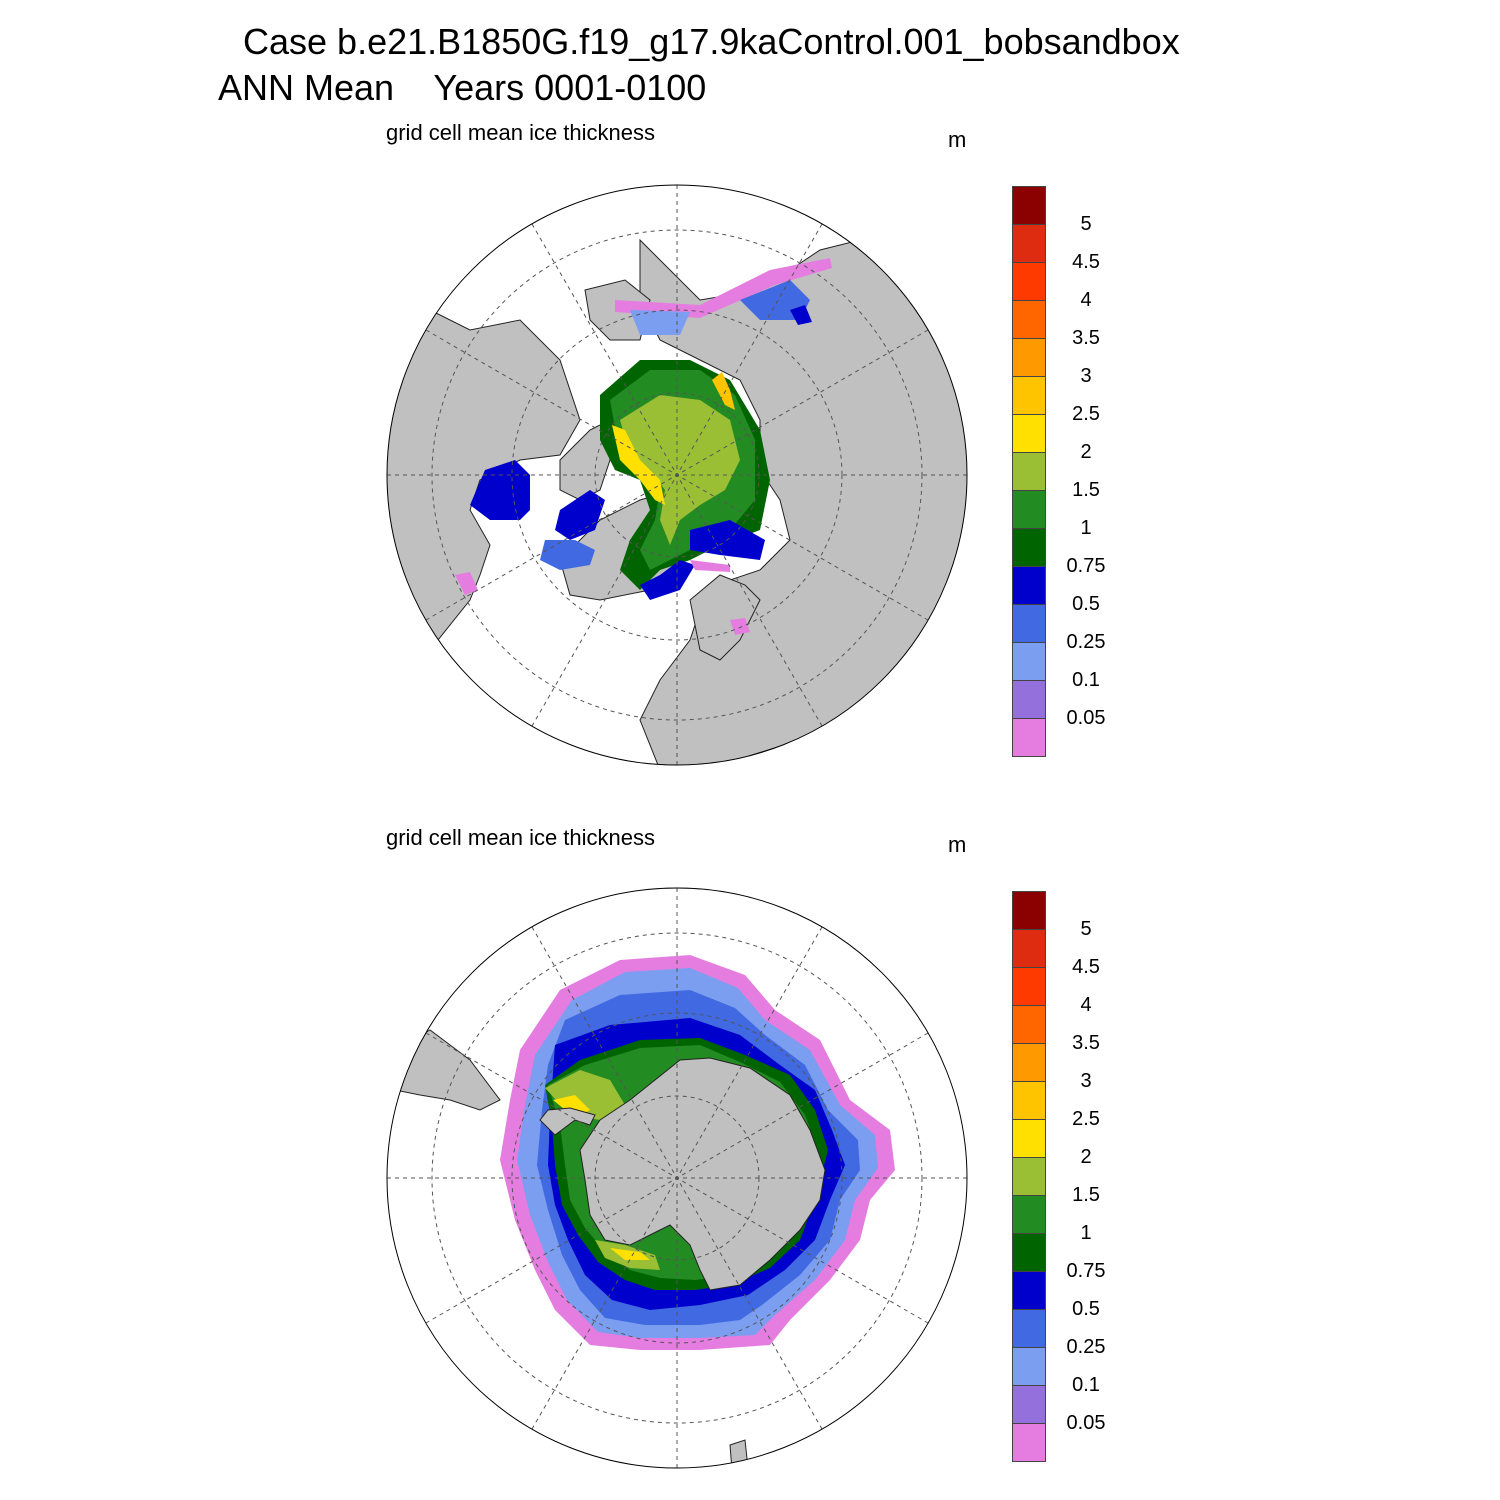 Image resolution: width=1500 pixels, height=1500 pixels. I want to click on nh-ice-east-greenland, so click(667, 580).